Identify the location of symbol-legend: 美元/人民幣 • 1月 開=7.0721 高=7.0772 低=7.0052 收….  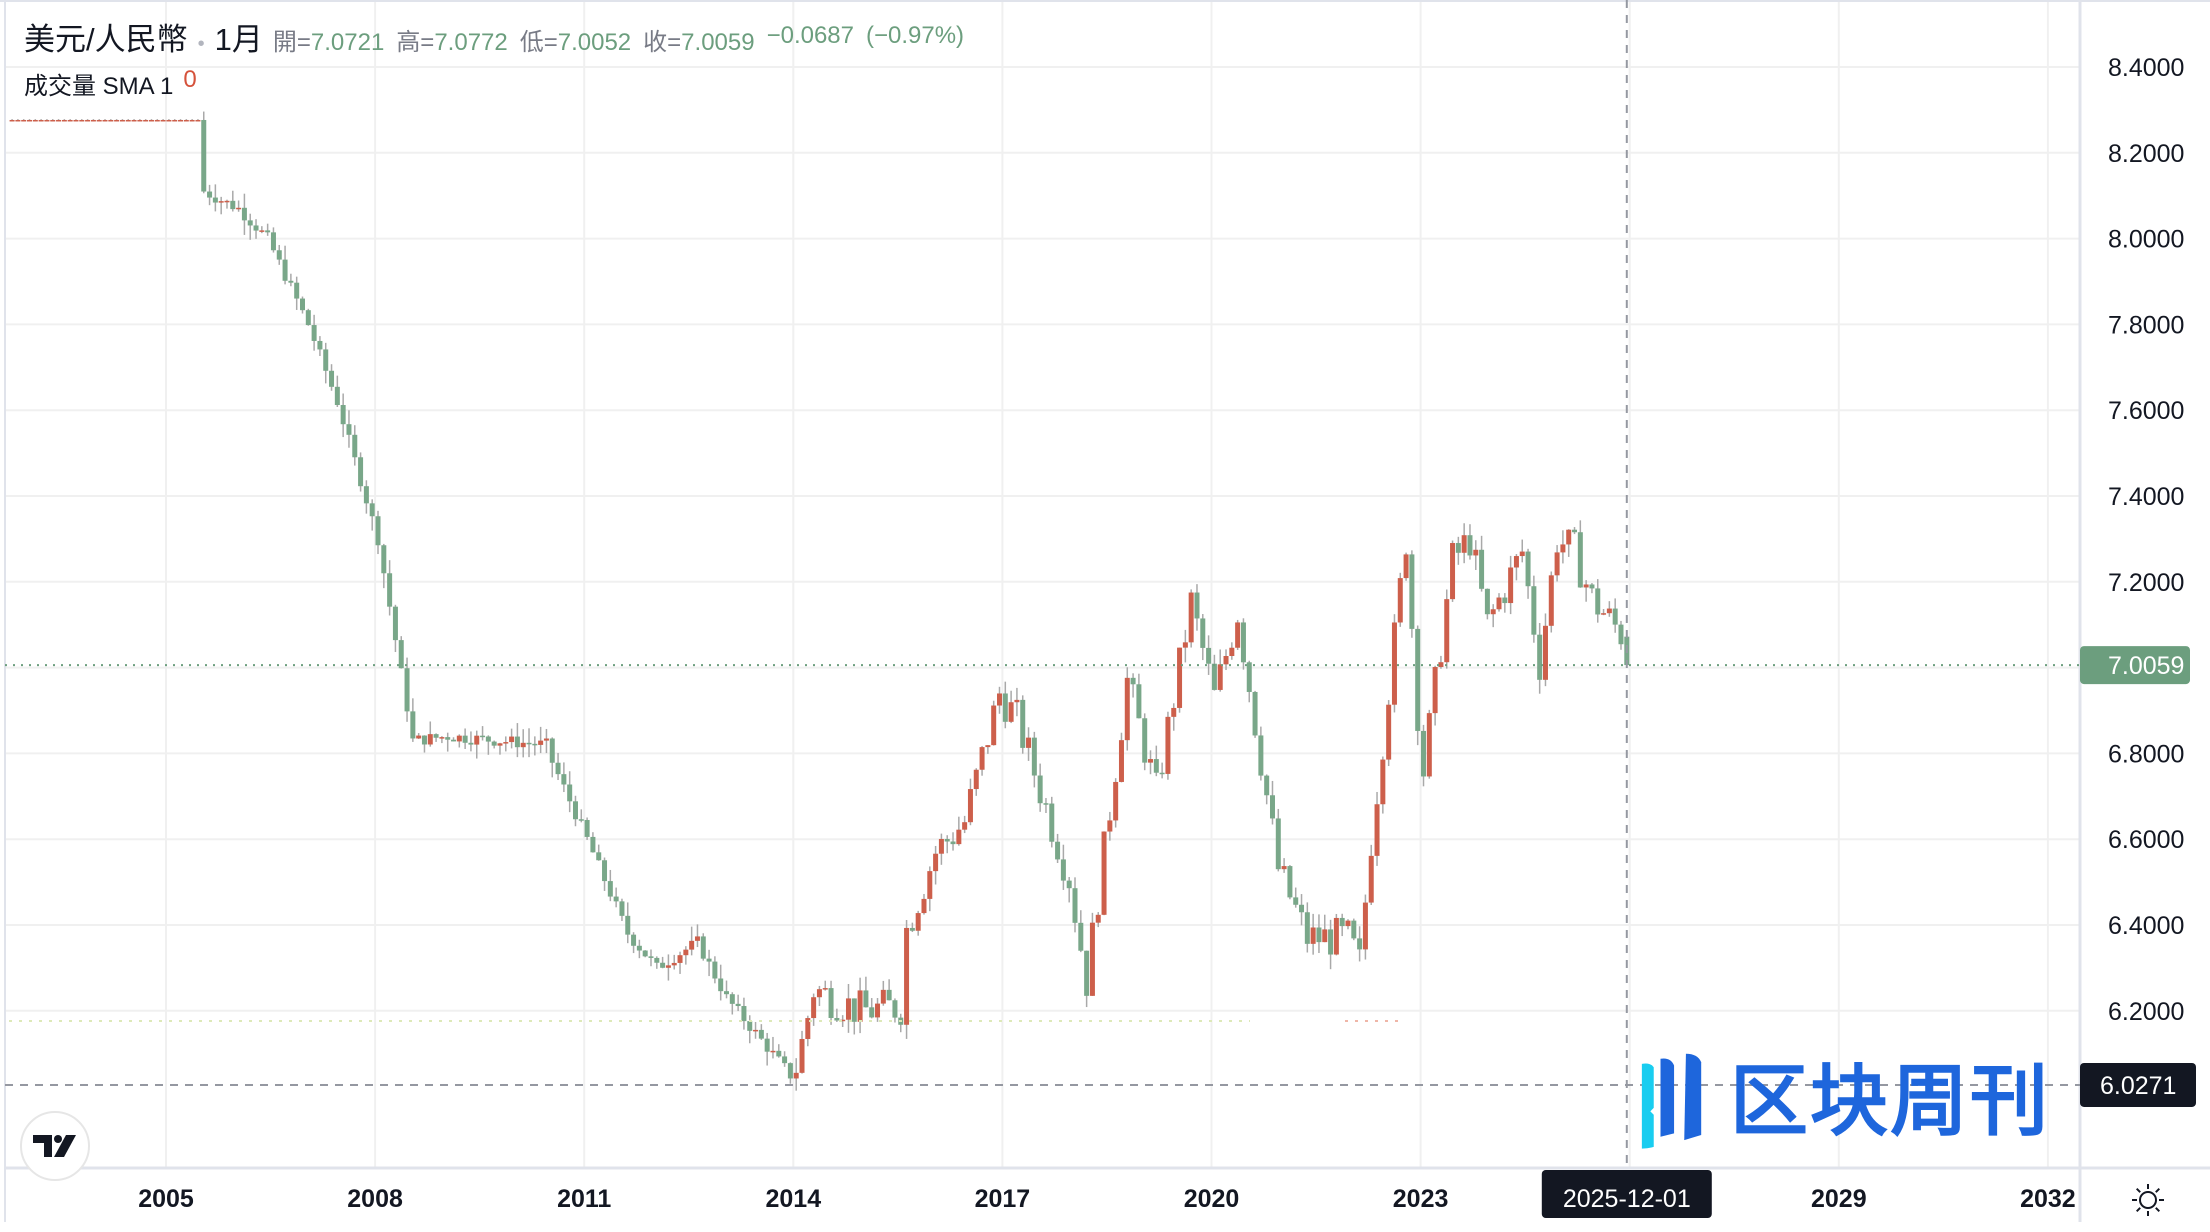
(494, 36).